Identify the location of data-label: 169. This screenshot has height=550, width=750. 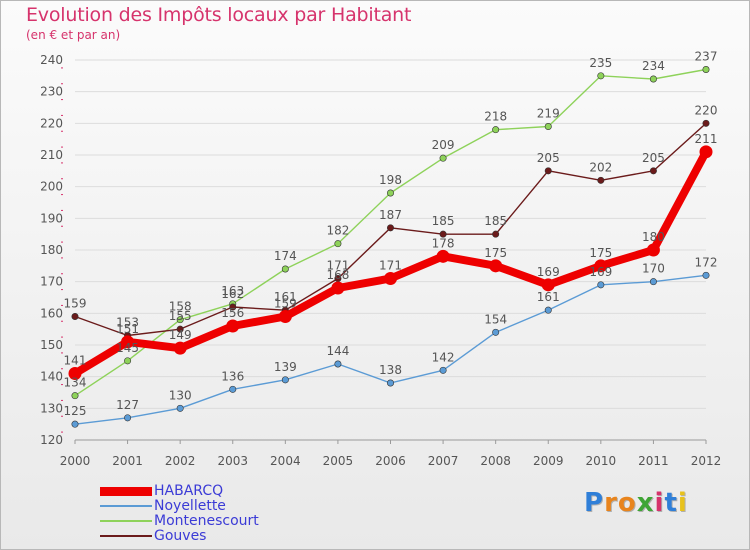
(600, 272).